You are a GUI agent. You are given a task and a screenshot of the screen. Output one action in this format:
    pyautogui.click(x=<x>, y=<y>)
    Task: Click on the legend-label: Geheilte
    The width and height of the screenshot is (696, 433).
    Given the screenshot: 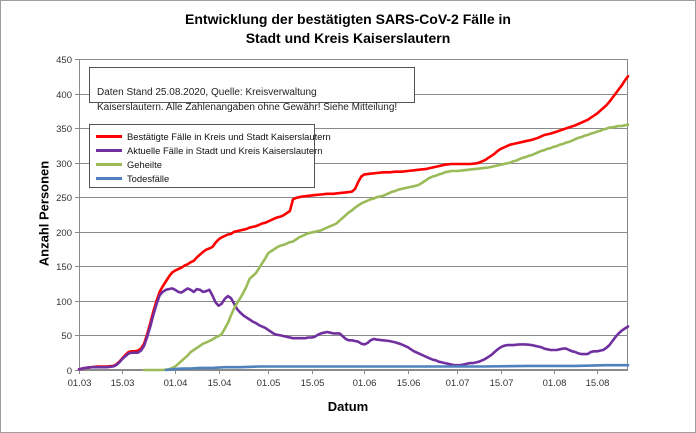 What is the action you would take?
    pyautogui.click(x=144, y=164)
    